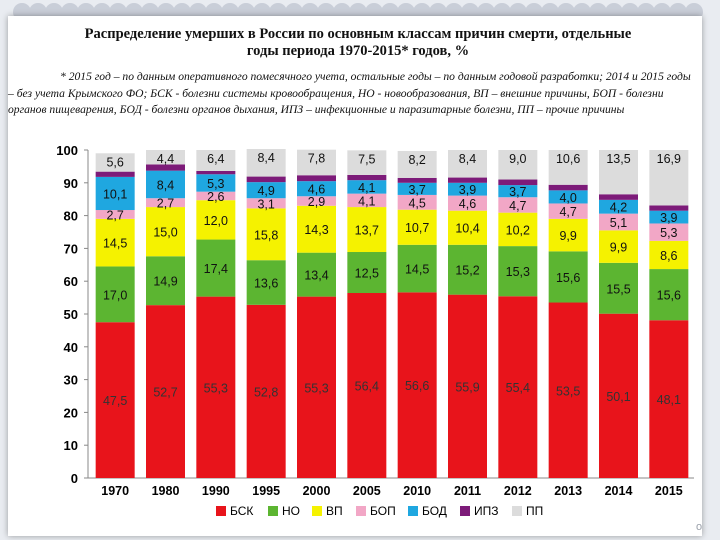  What do you see at coordinates (67, 150) in the screenshot?
I see `y-tick-label: 100` at bounding box center [67, 150].